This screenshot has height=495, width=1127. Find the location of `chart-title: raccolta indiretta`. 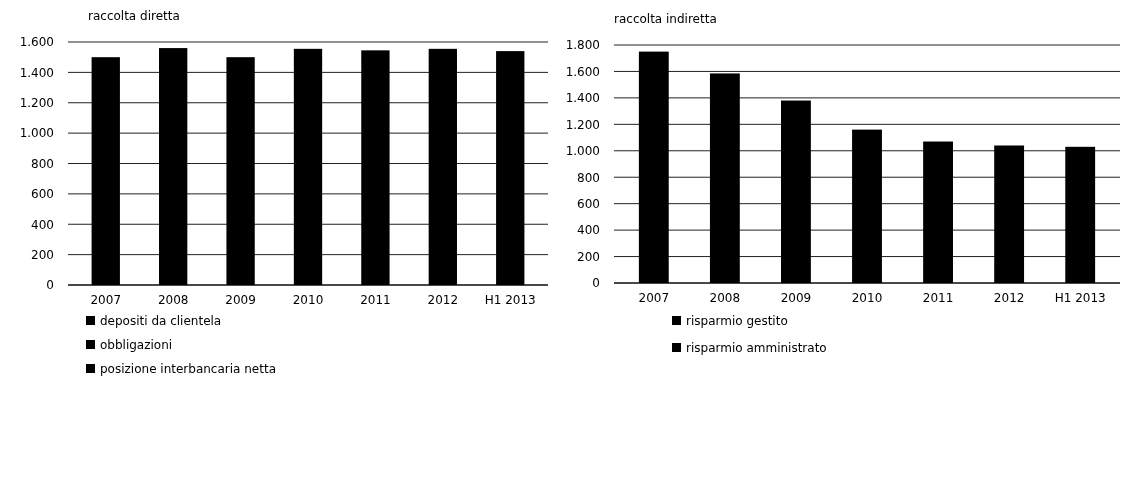

chart-title: raccolta indiretta is located at coordinates (665, 19).